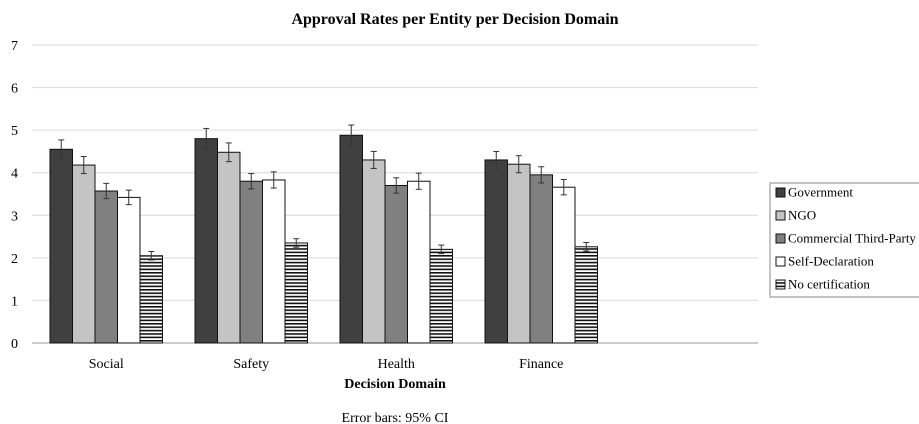 Image resolution: width=919 pixels, height=424 pixels. I want to click on legend-label: Self-Declaration, so click(831, 261).